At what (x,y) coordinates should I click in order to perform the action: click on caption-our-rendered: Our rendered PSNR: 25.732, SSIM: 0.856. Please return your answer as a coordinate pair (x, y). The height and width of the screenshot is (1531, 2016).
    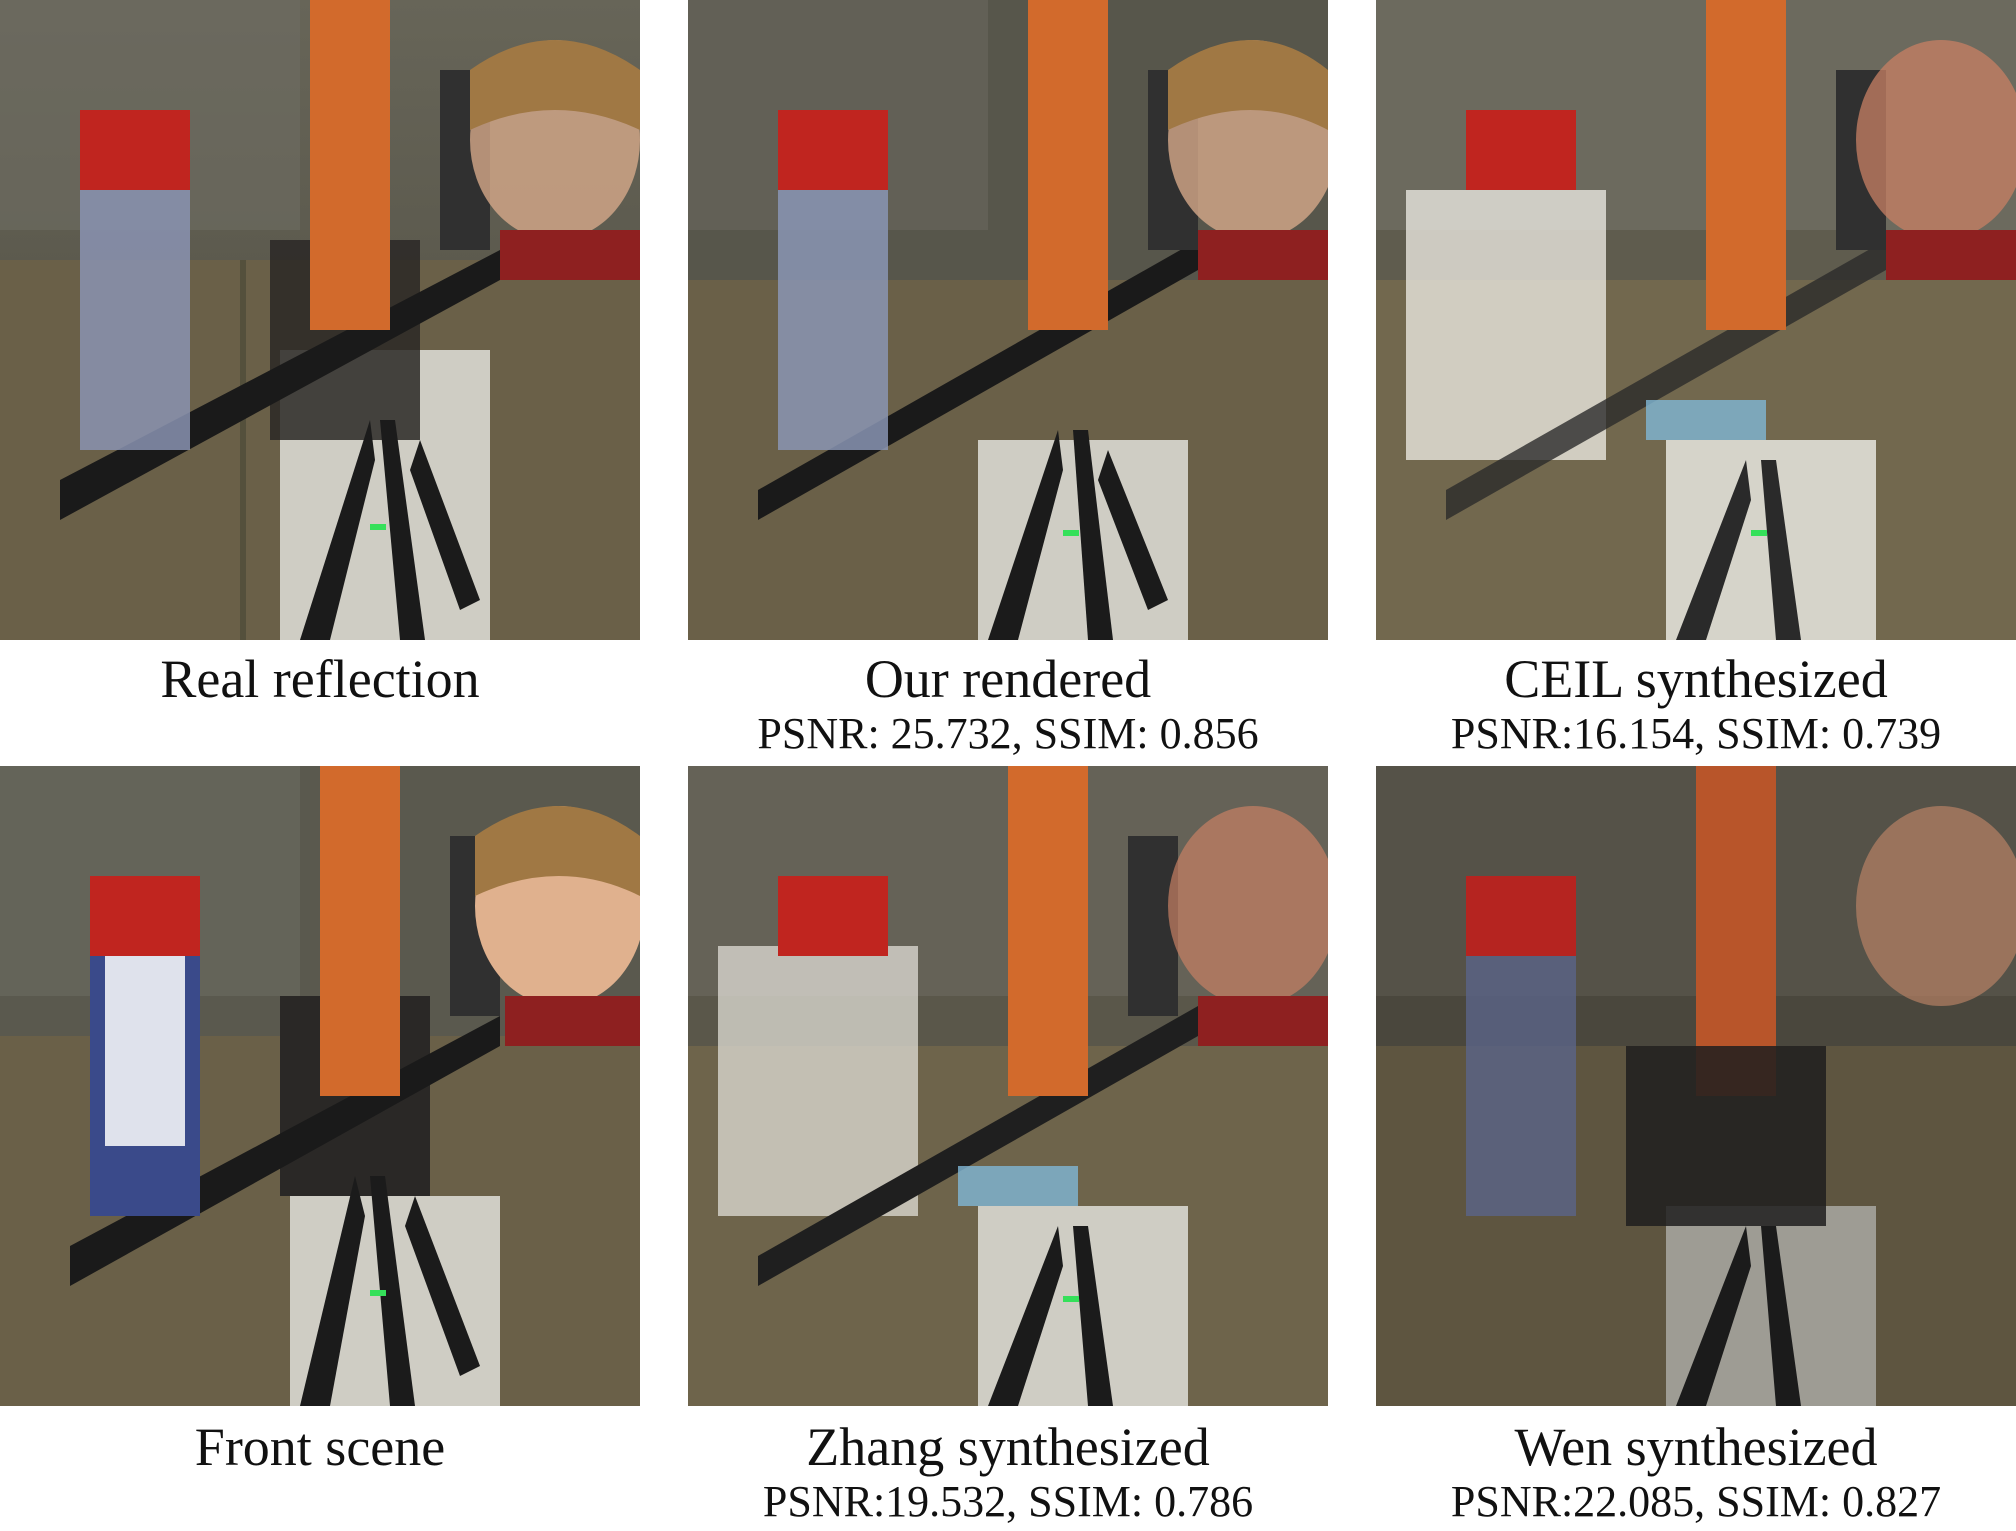
    Looking at the image, I should click on (1008, 704).